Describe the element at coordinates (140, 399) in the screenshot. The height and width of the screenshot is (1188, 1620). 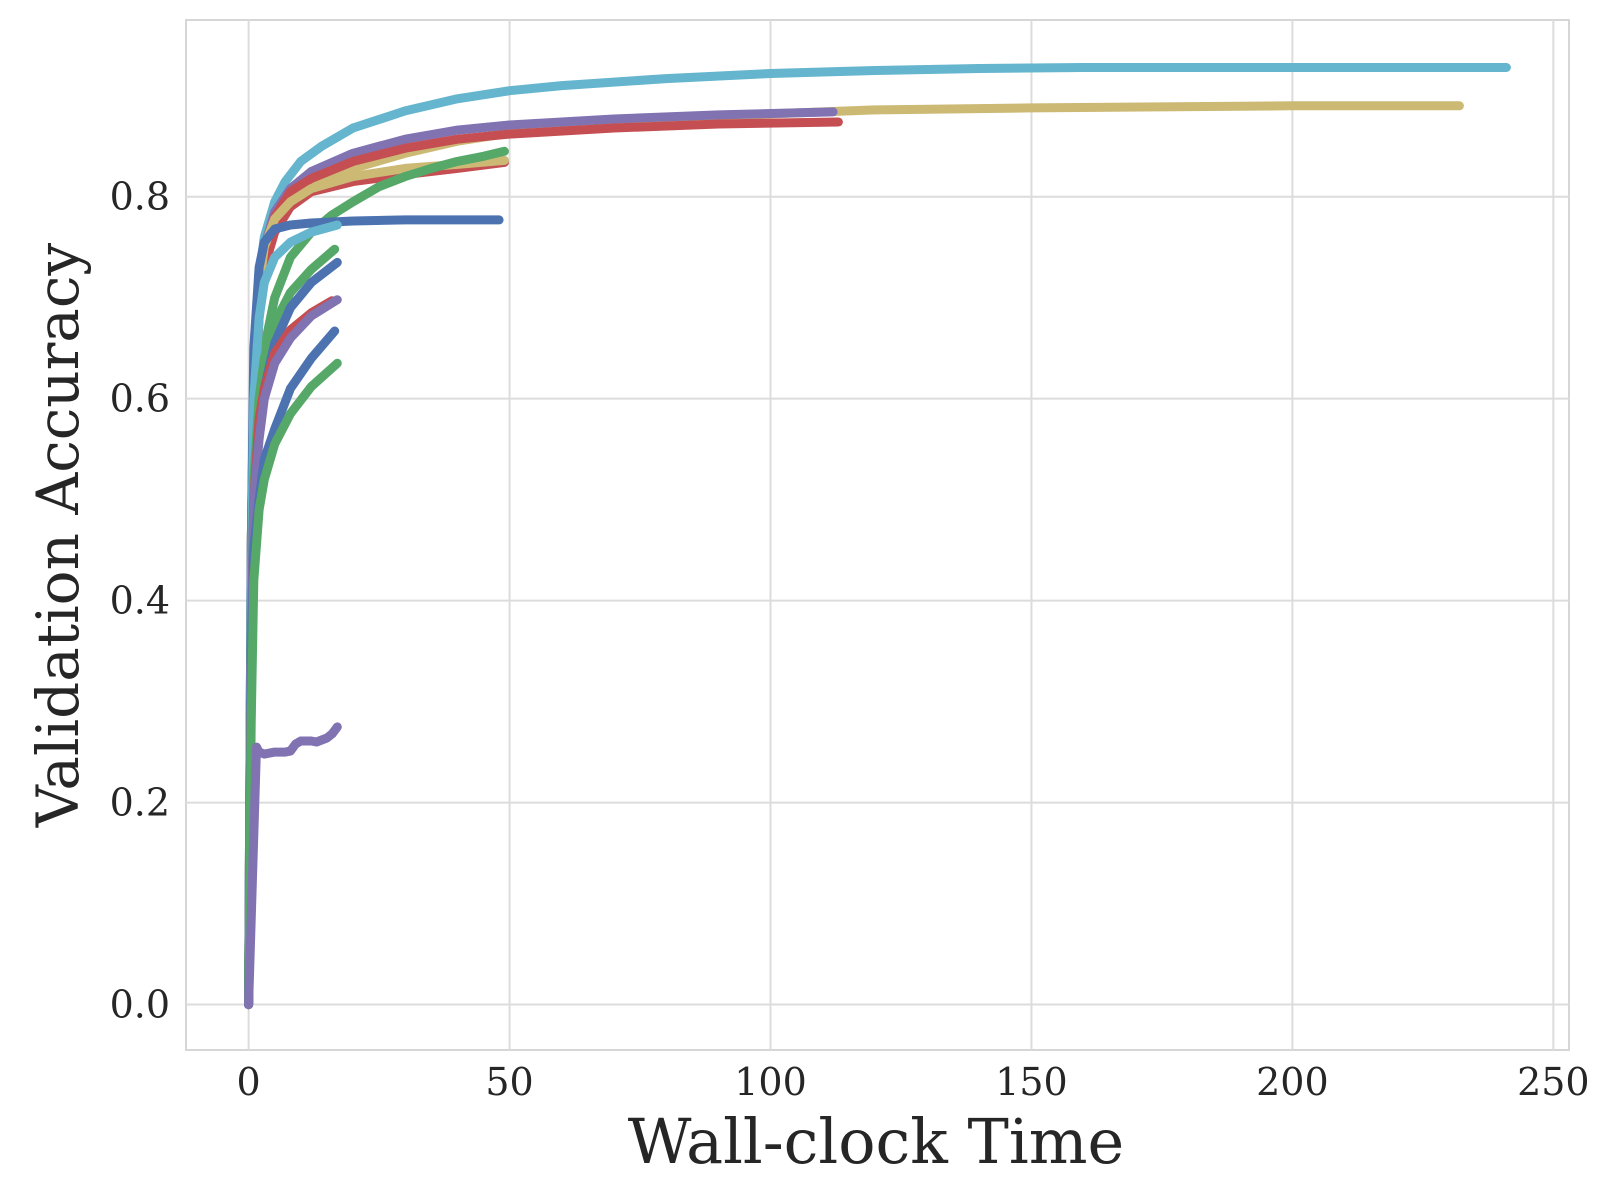
I see `y-tick-label: 0.6` at that location.